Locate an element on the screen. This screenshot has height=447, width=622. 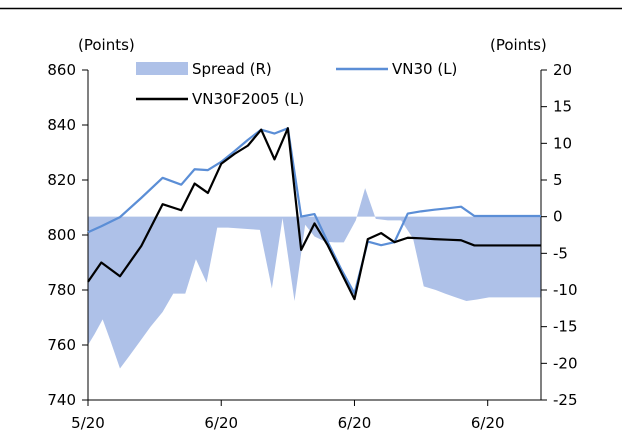
legend-item: VN30F2005 (L) is located at coordinates (220, 99).